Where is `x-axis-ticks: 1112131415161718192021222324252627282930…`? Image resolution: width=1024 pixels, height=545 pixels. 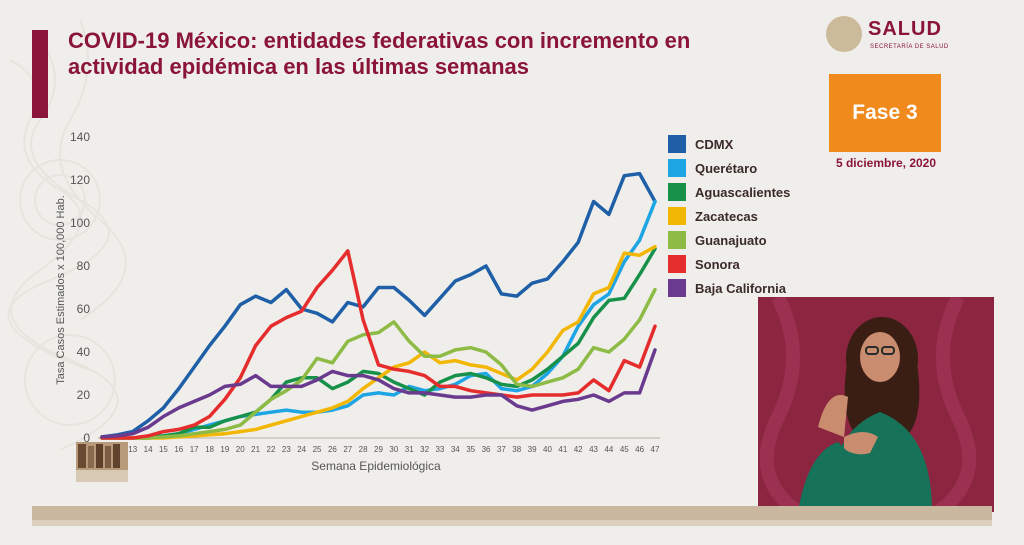
x-axis-ticks: 1112131415161718192021222324252627282930… is located at coordinates (379, 449).